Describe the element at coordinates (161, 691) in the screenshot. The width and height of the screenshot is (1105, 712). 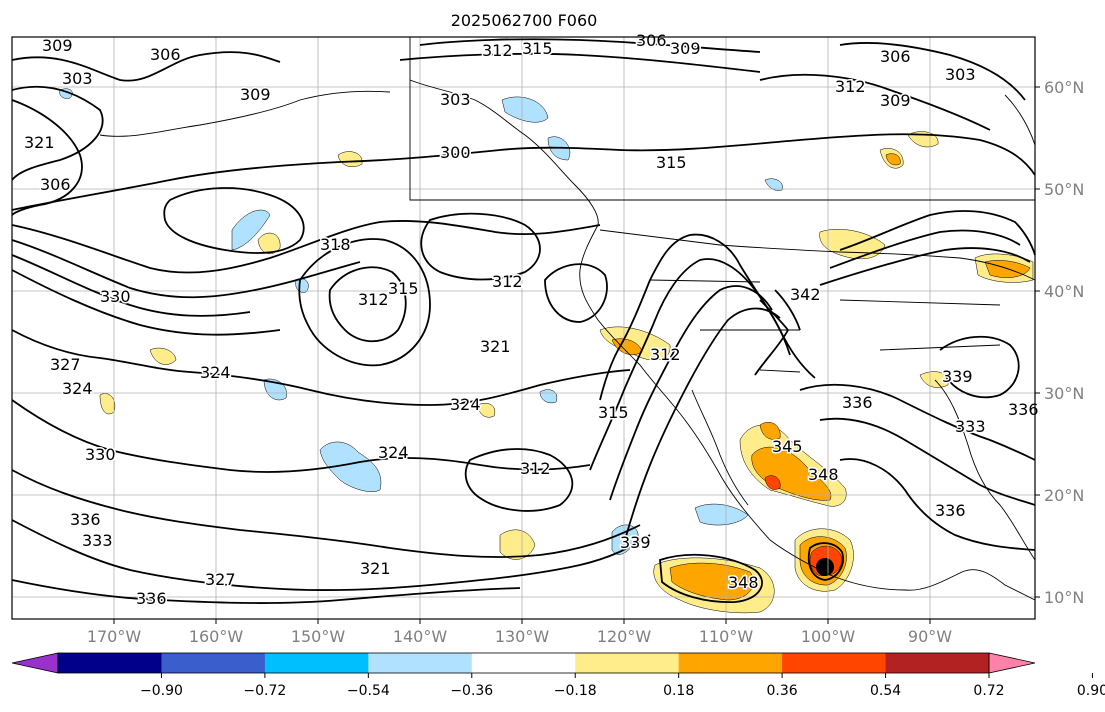
I see `colorbar-tick-label: −0.90` at that location.